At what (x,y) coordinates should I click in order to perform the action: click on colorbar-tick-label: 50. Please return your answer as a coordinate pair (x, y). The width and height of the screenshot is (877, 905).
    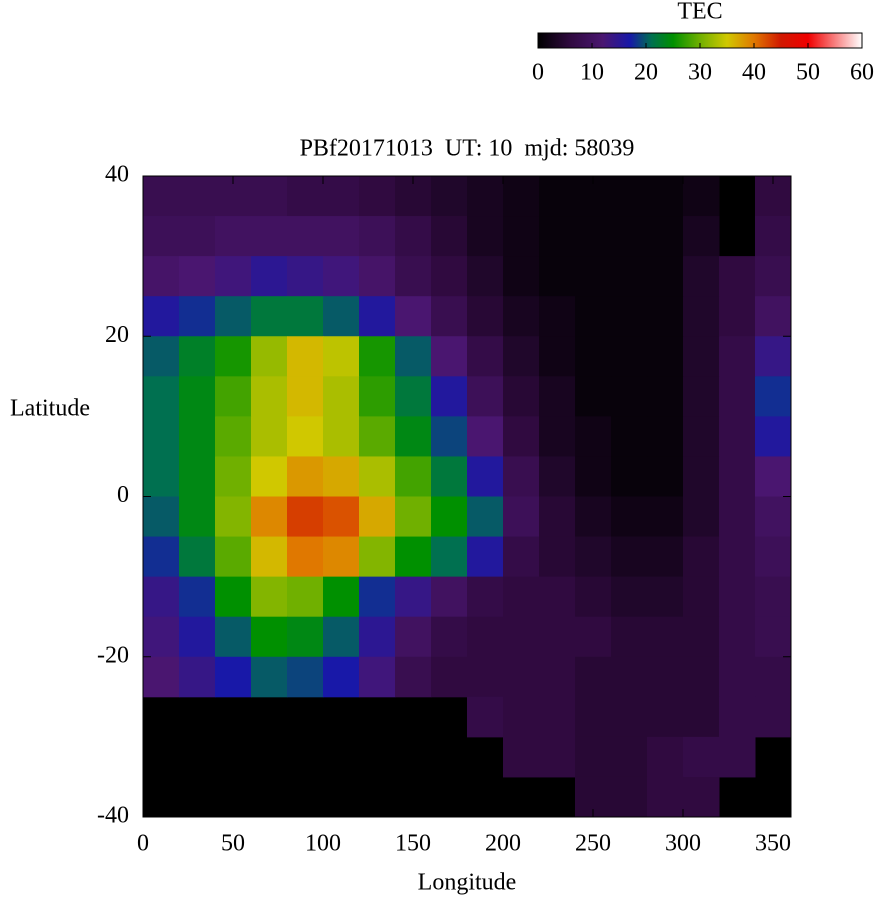
    Looking at the image, I should click on (808, 73).